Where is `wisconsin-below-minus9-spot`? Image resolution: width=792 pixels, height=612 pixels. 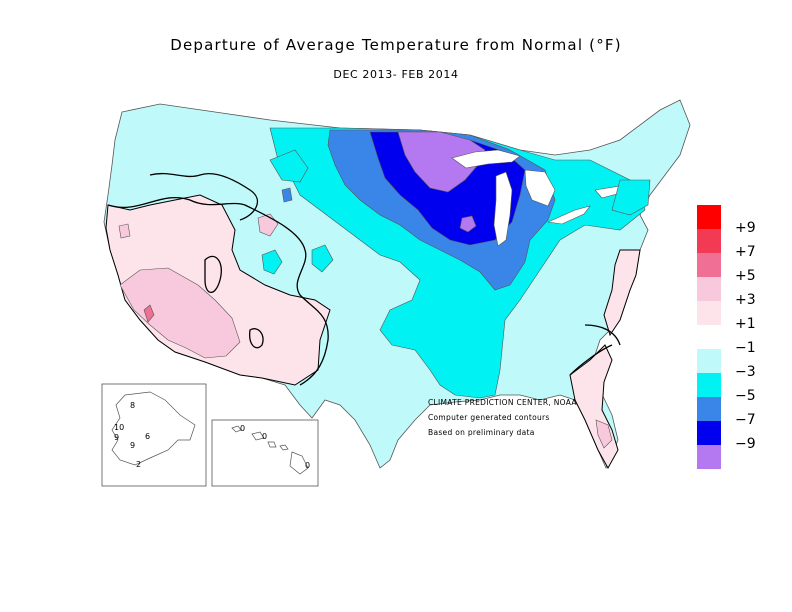 wisconsin-below-minus9-spot is located at coordinates (468, 224).